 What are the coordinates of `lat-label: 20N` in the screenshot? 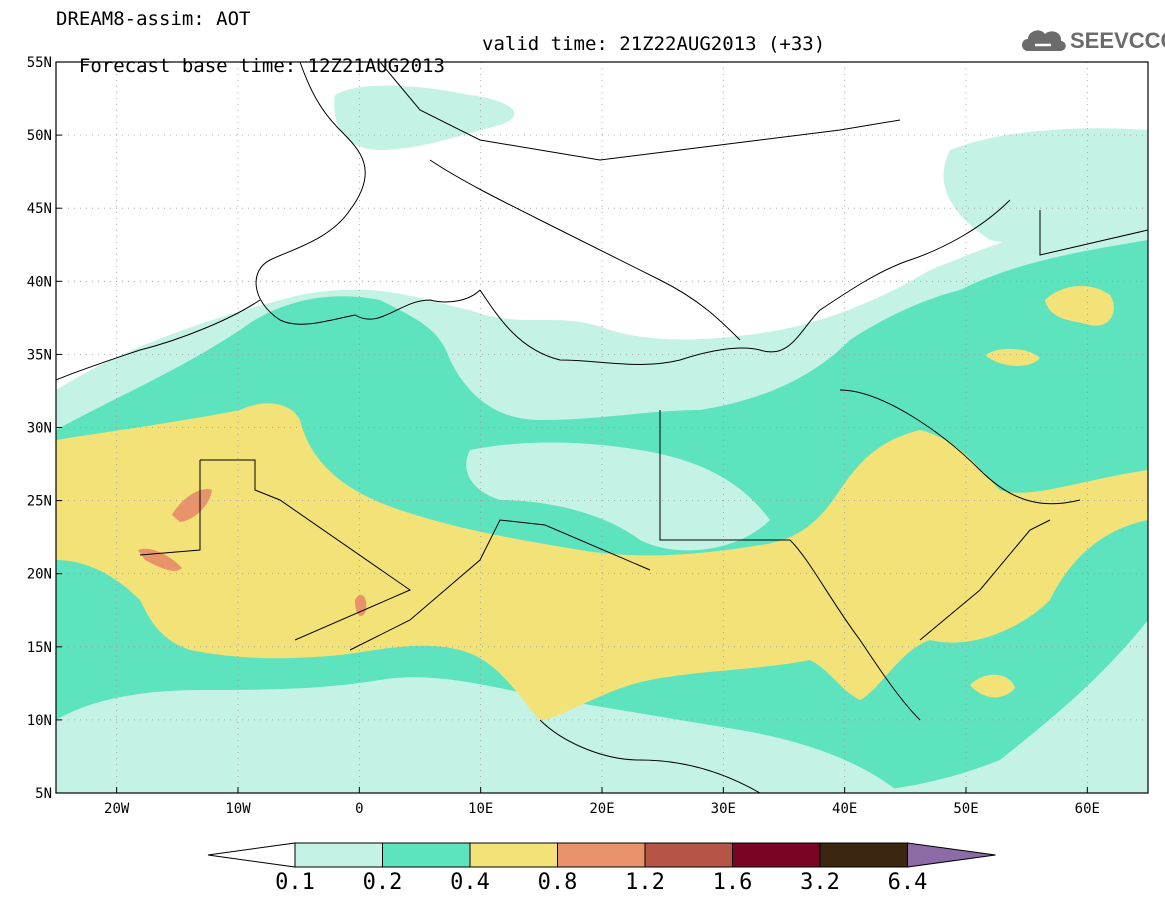 It's located at (39, 575).